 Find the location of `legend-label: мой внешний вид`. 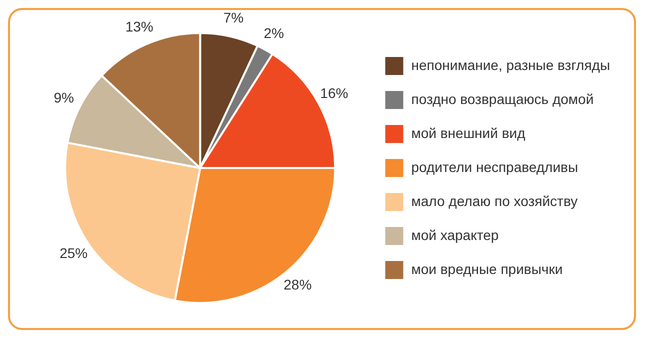

legend-label: мой внешний вид is located at coordinates (468, 132).